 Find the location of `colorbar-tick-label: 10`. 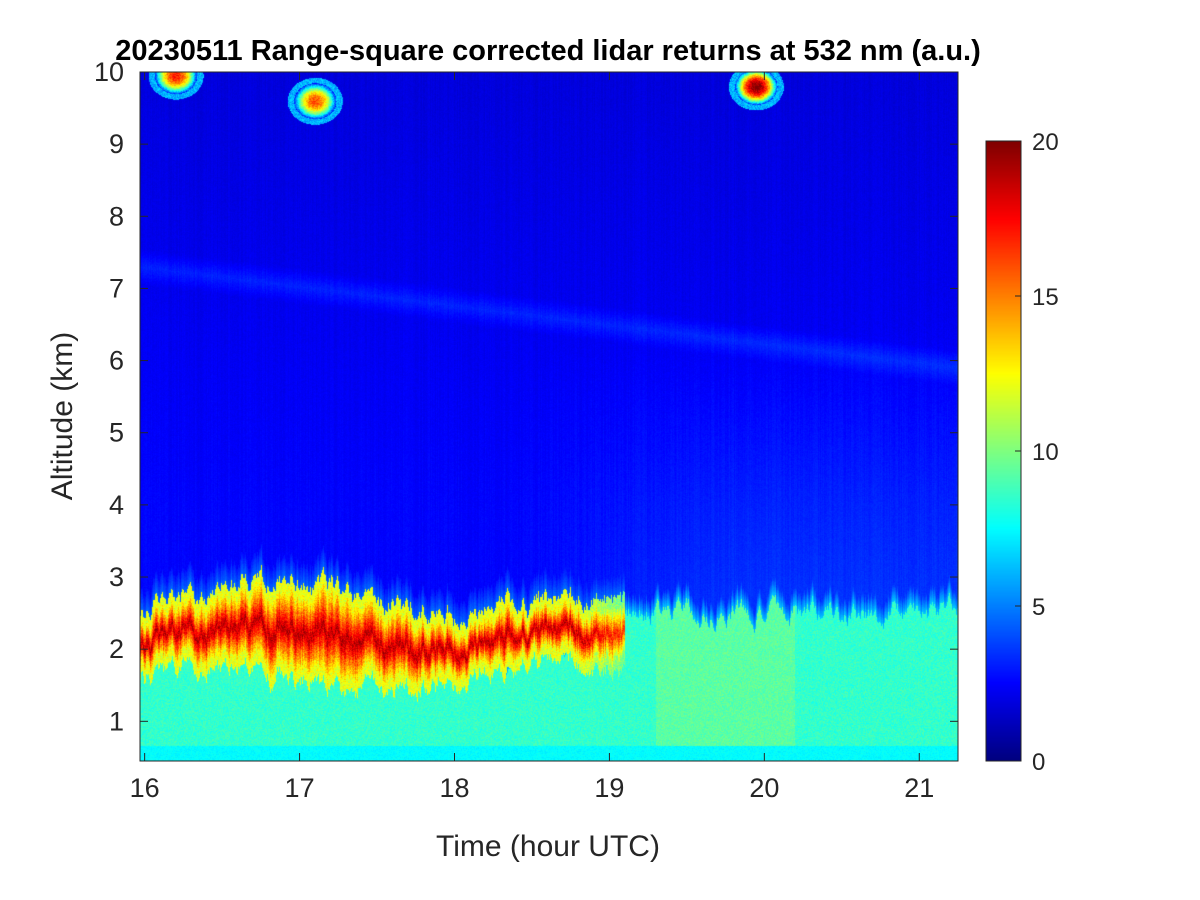

colorbar-tick-label: 10 is located at coordinates (1045, 452).